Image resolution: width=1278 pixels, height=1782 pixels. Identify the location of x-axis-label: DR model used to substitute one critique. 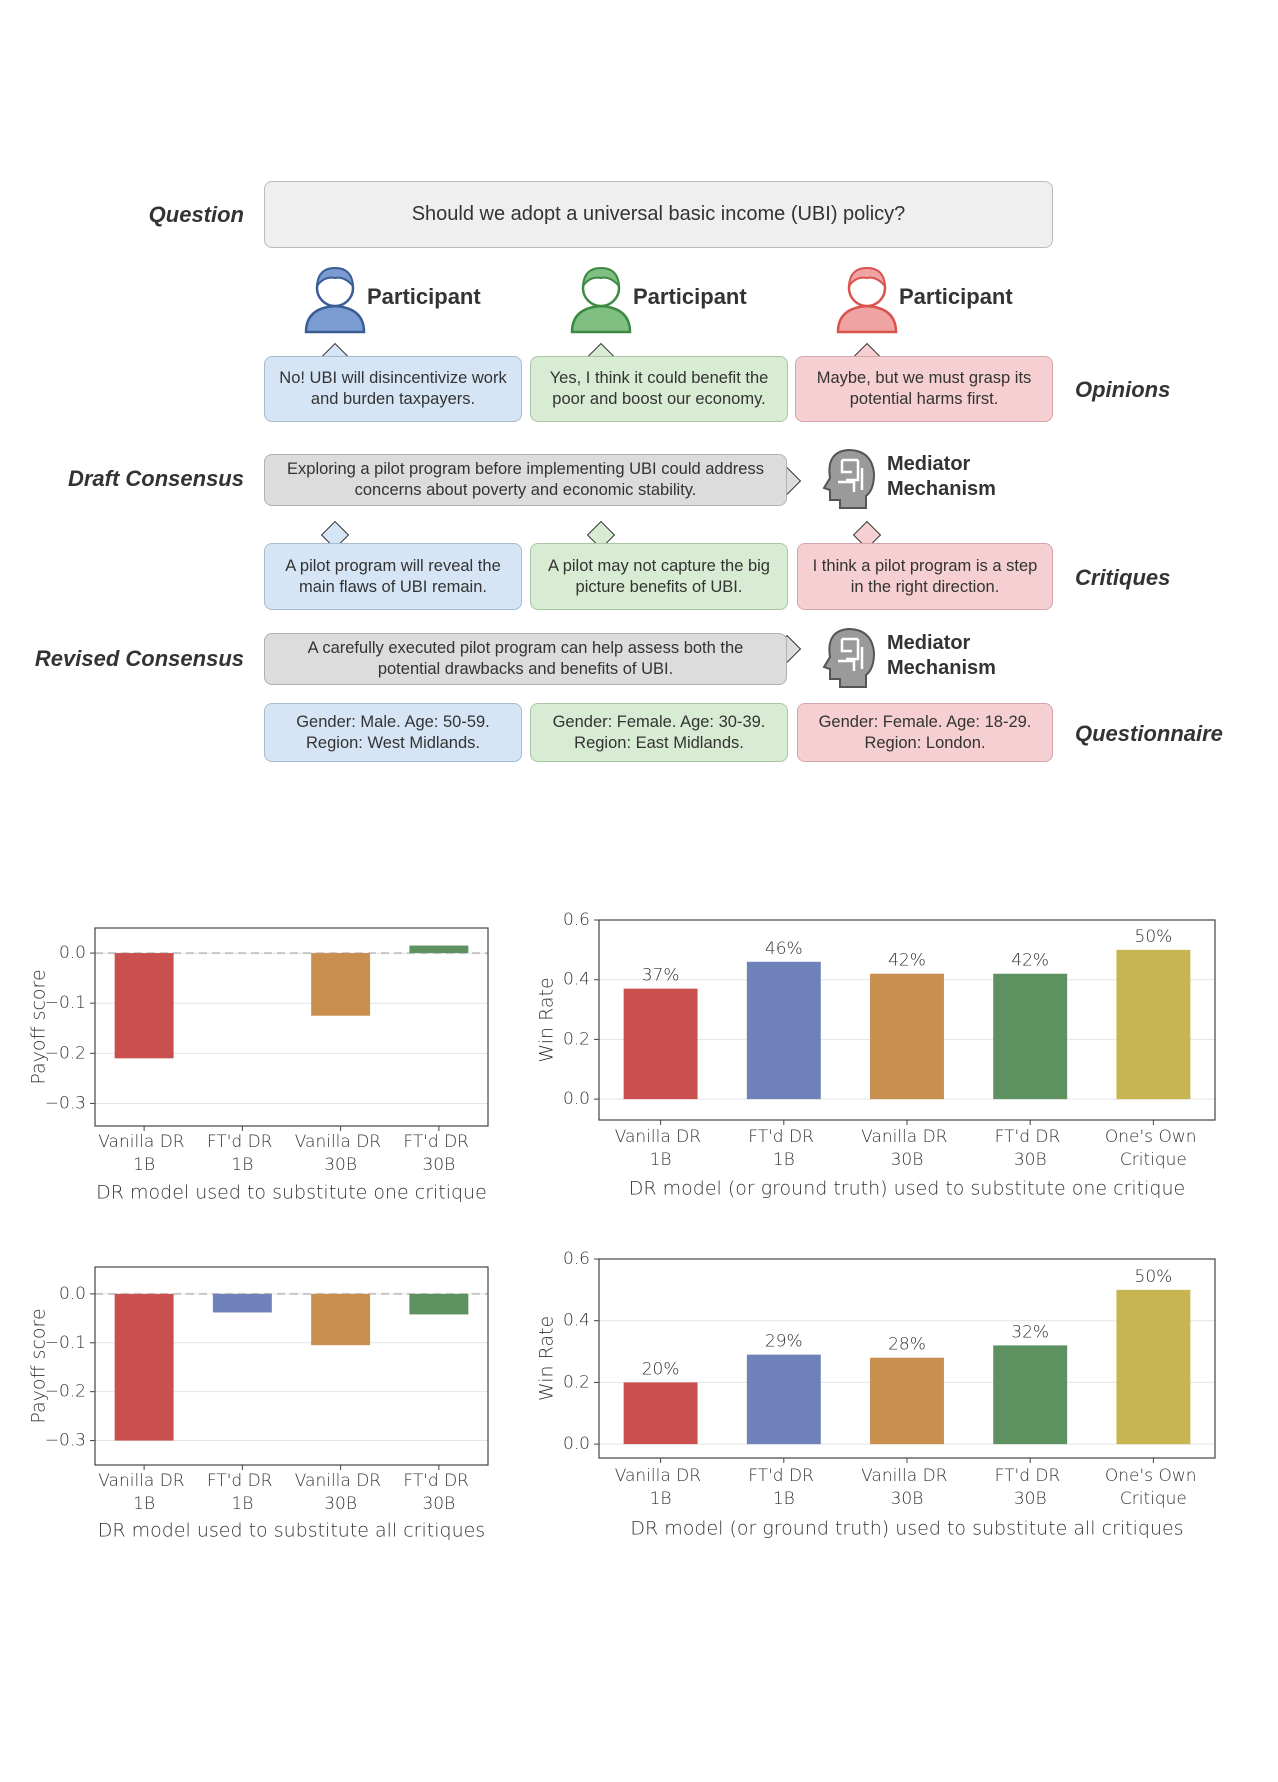
(291, 1193).